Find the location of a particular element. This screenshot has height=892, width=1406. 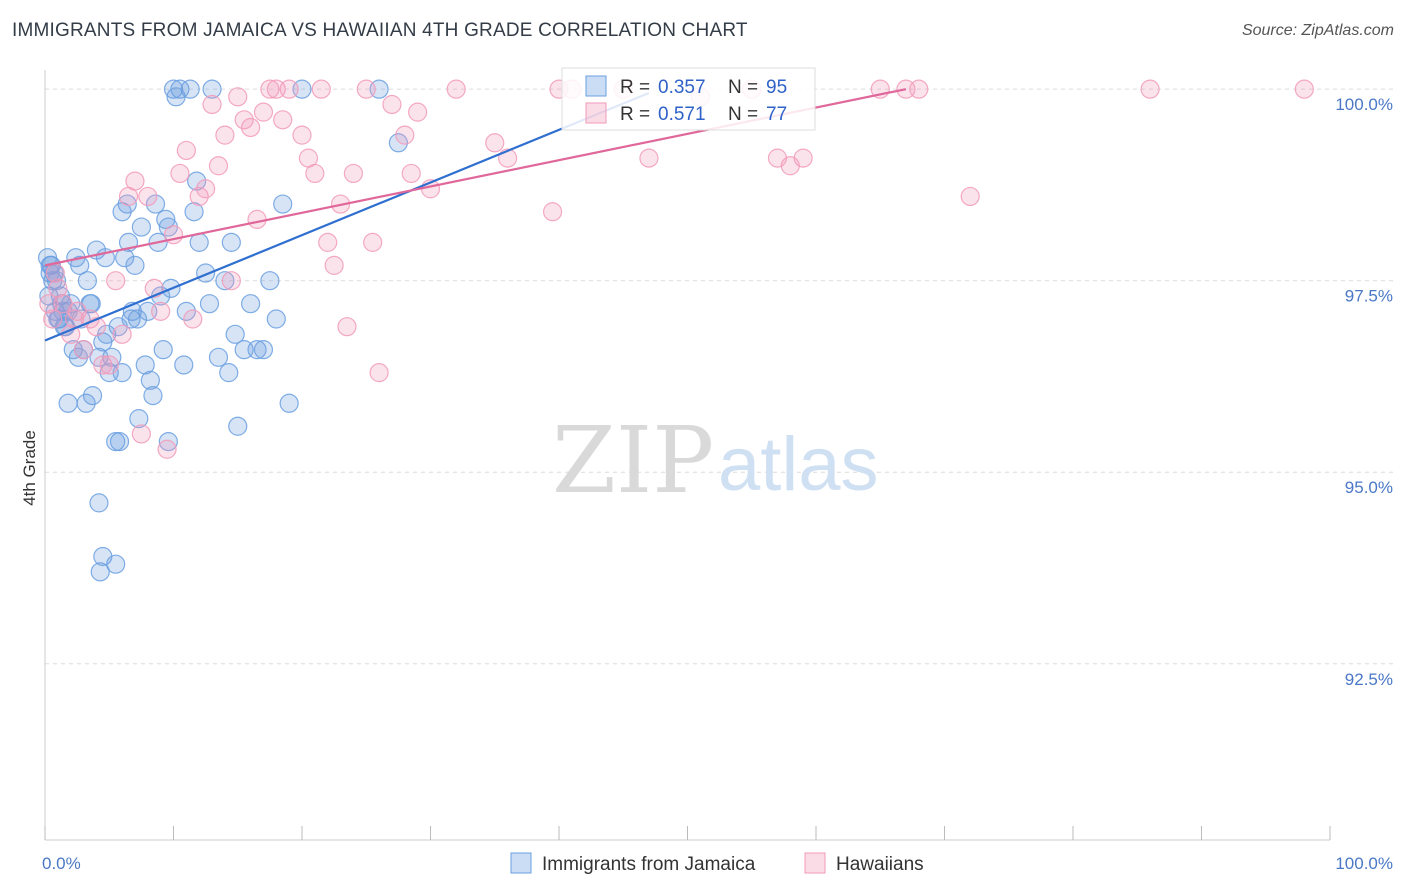

stats-n-label-hawaiians: N = is located at coordinates (743, 114).